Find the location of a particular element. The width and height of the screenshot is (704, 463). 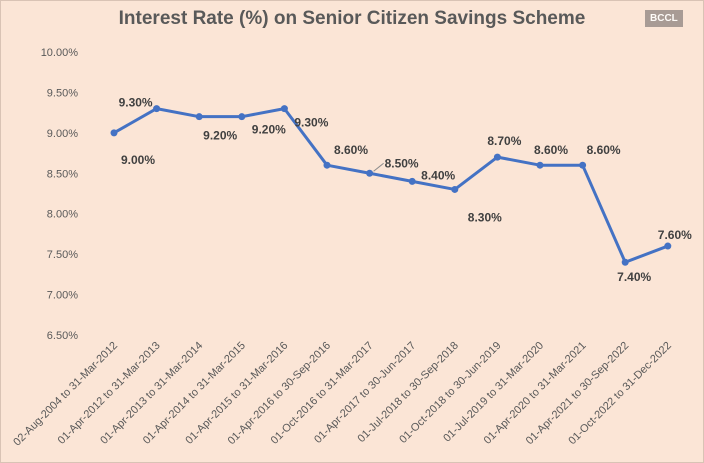

data-label: 8.70% is located at coordinates (504, 141).